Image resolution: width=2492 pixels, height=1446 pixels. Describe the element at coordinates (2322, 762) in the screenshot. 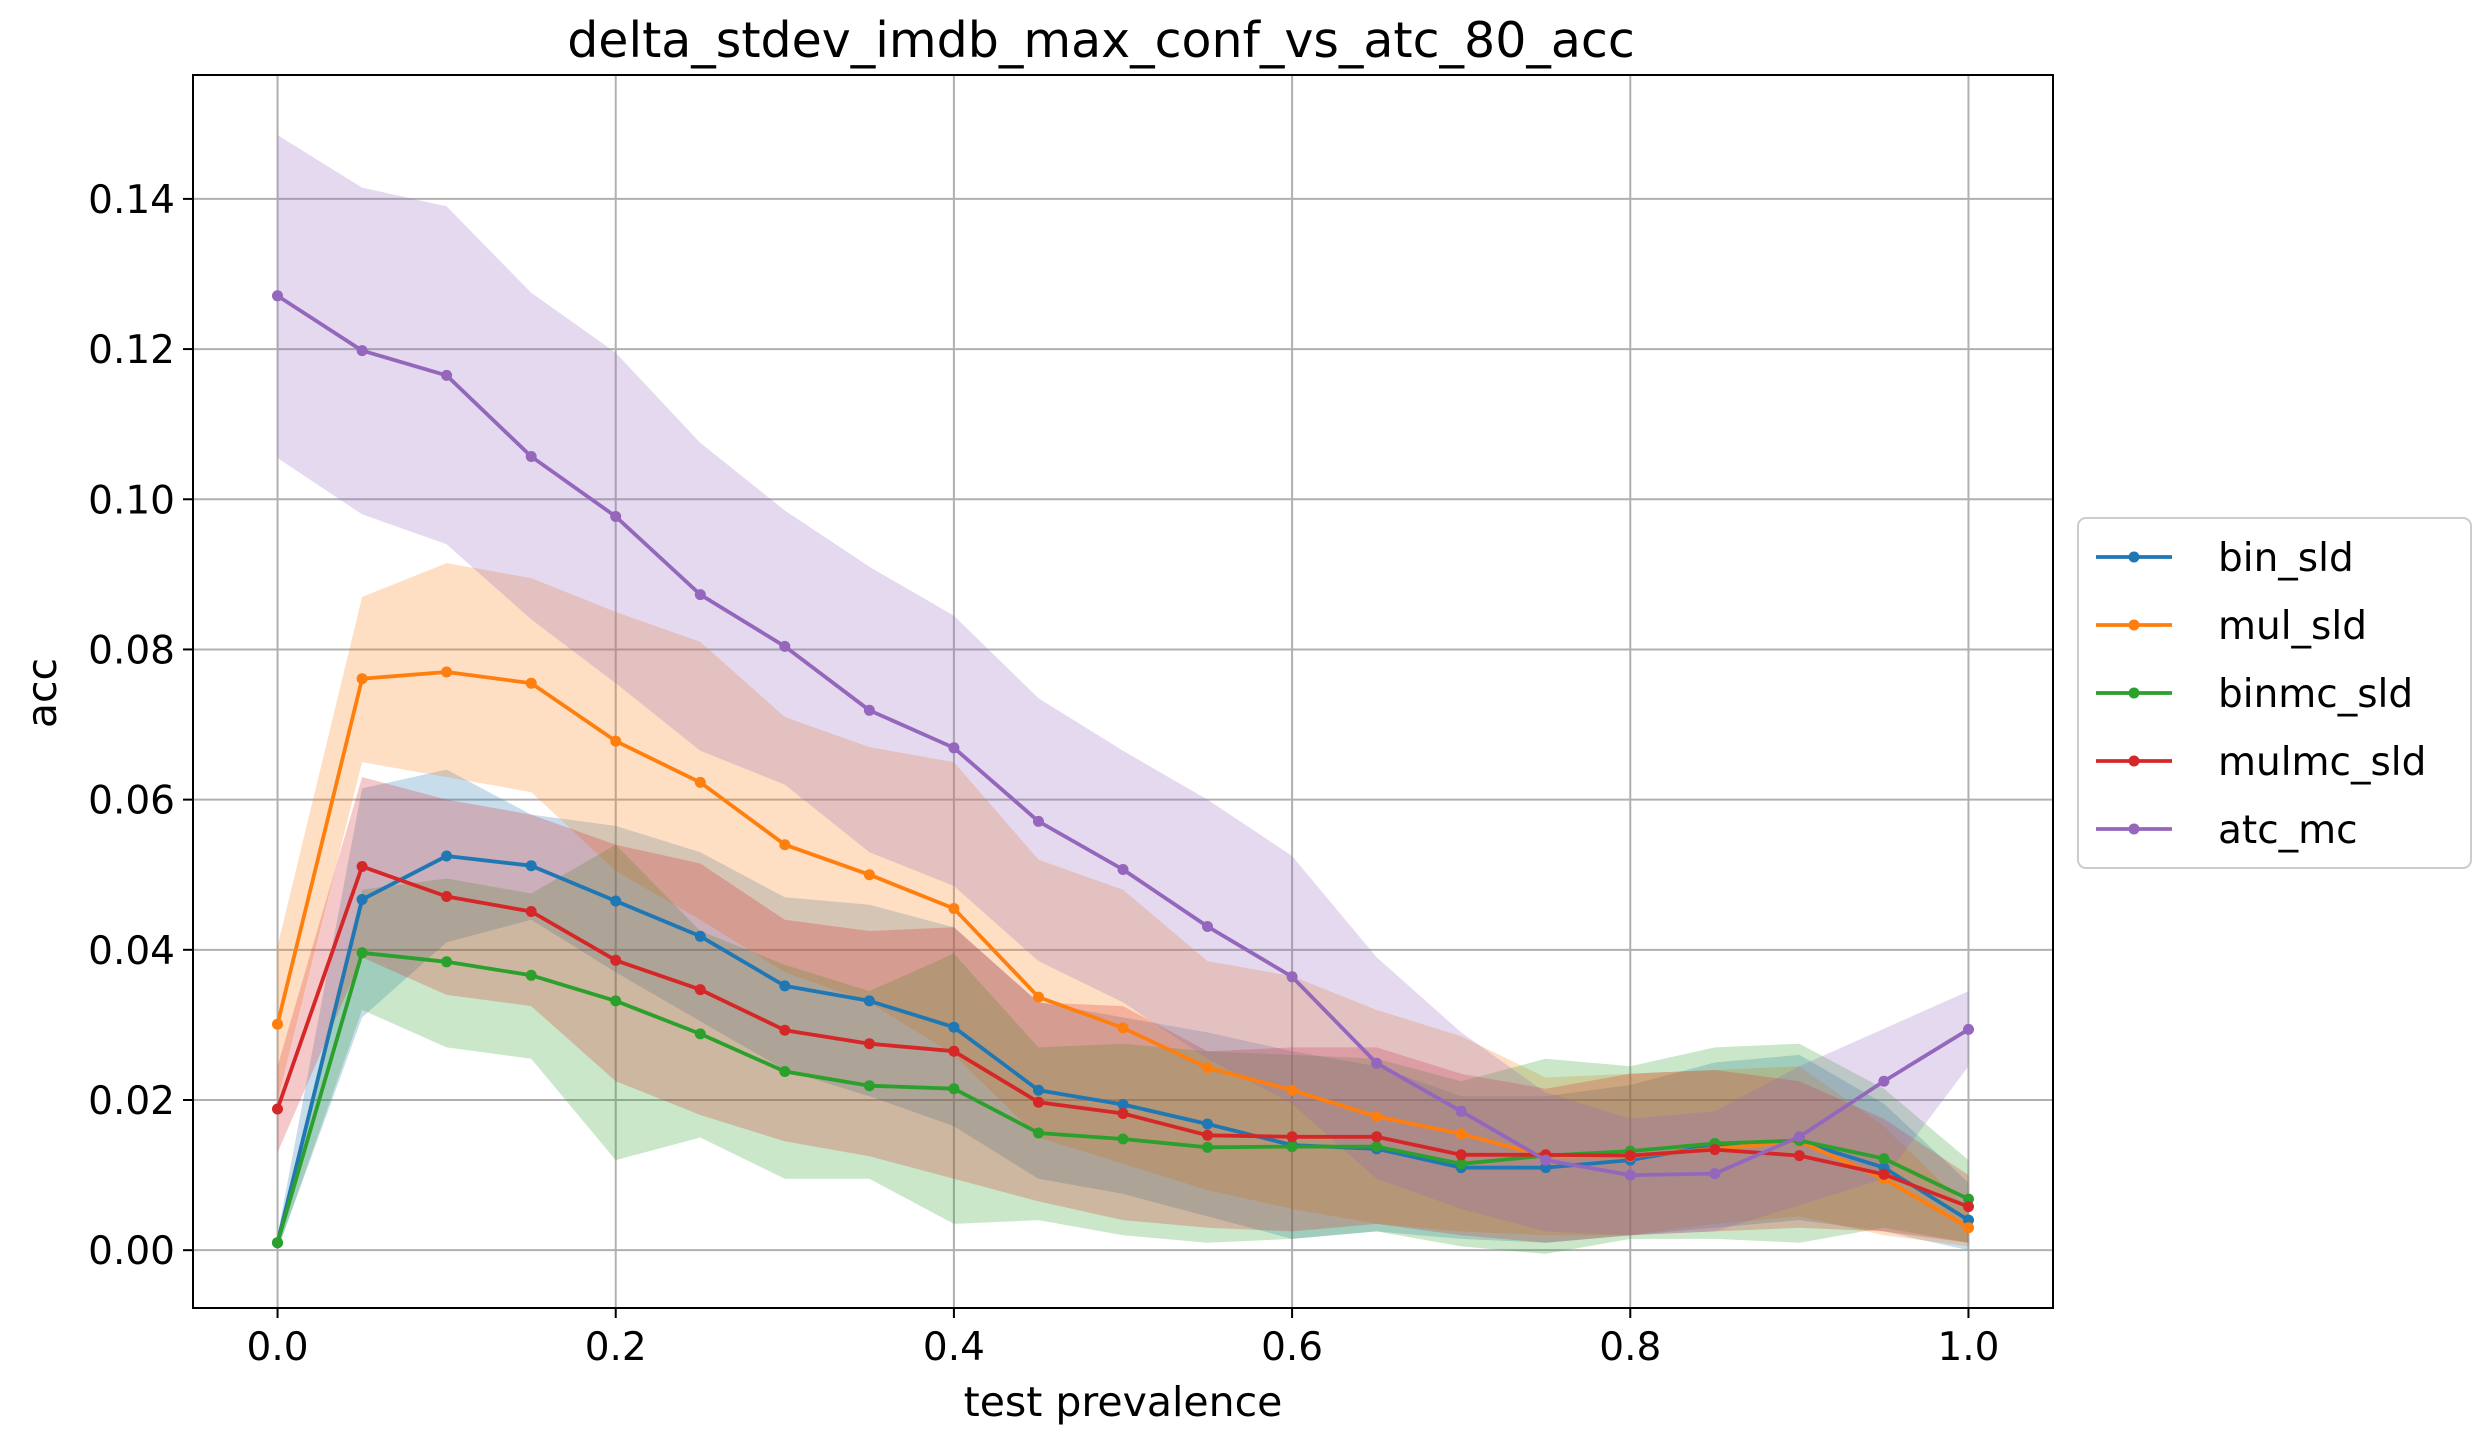

I see `legend-label-mulmc-sld: mulmc_sld` at that location.